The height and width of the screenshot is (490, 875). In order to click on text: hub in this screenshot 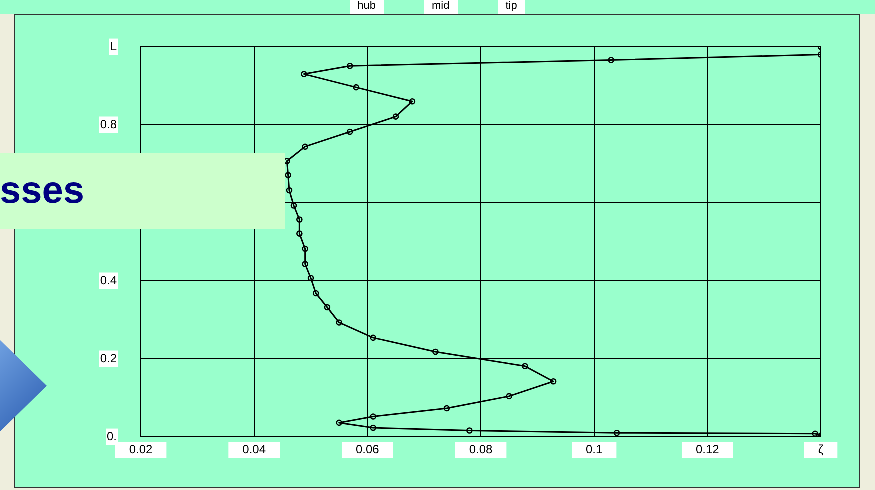, I will do `click(367, 7)`.